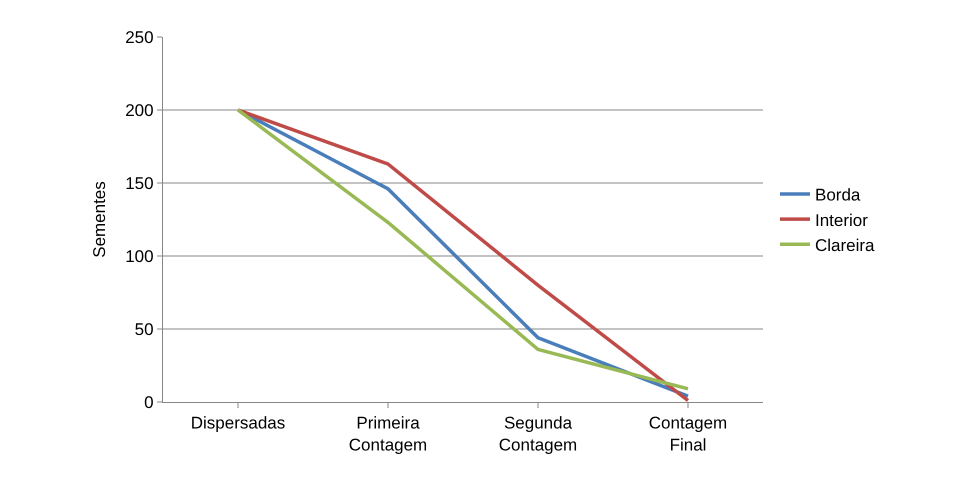 Image resolution: width=962 pixels, height=499 pixels. What do you see at coordinates (144, 329) in the screenshot?
I see `y-tick-label: 50` at bounding box center [144, 329].